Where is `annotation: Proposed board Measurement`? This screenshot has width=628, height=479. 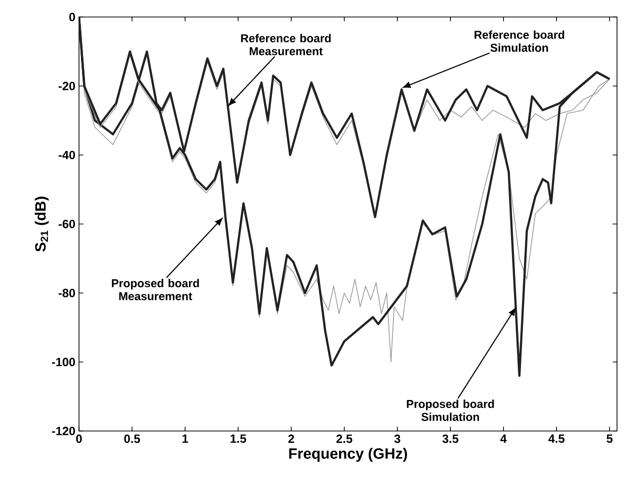
annotation: Proposed board Measurement is located at coordinates (155, 289).